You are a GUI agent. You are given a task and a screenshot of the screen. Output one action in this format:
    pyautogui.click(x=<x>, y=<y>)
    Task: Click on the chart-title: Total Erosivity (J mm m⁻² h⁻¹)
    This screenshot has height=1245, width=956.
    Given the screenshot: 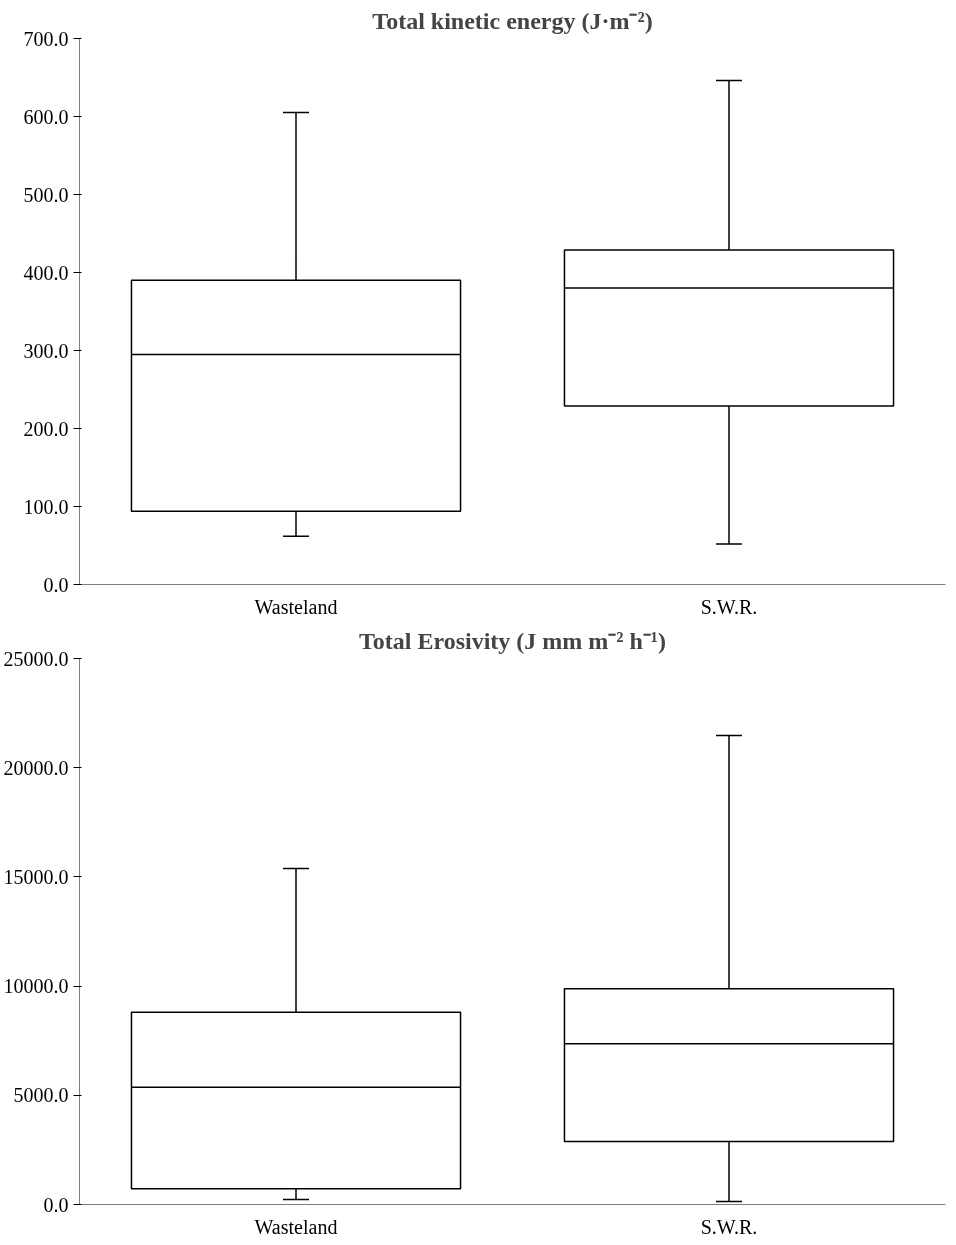 What is the action you would take?
    pyautogui.click(x=512, y=640)
    